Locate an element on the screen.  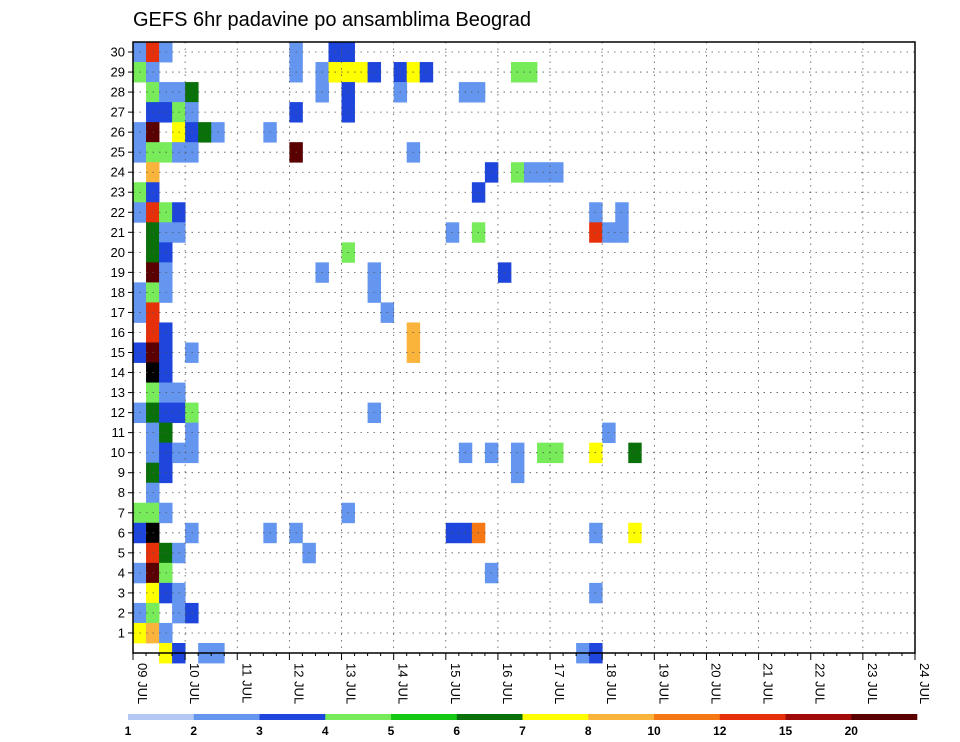
chart-title: GEFS 6hr padavine po ansamblima Beograd is located at coordinates (332, 20).